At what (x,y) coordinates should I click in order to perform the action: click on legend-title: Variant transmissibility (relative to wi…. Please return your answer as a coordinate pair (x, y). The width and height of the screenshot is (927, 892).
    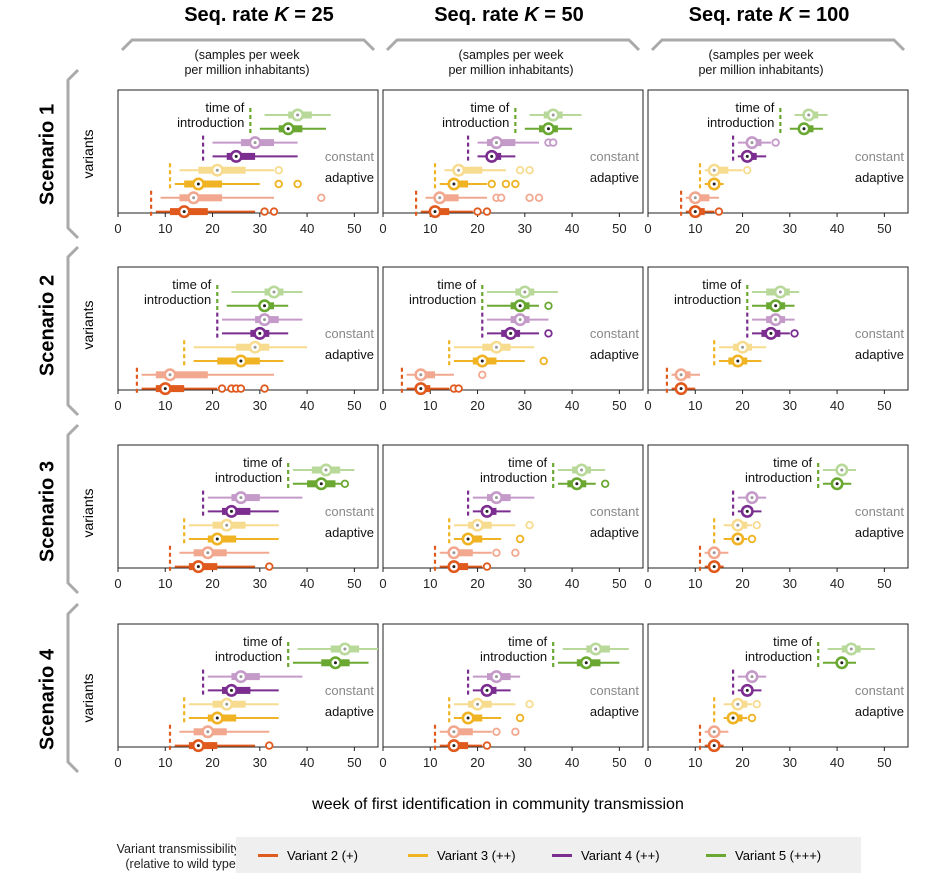
    Looking at the image, I should click on (178, 856).